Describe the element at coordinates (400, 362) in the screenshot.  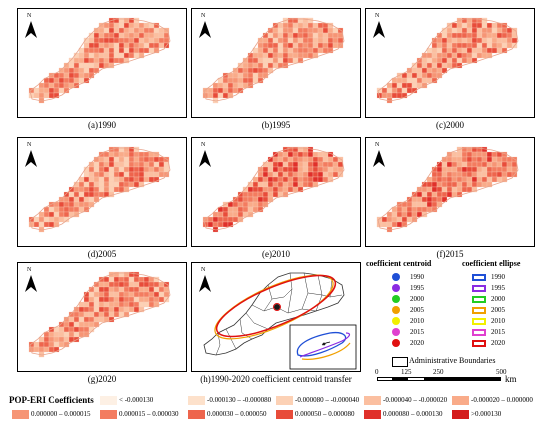
I see `admin-boundary-swatch` at that location.